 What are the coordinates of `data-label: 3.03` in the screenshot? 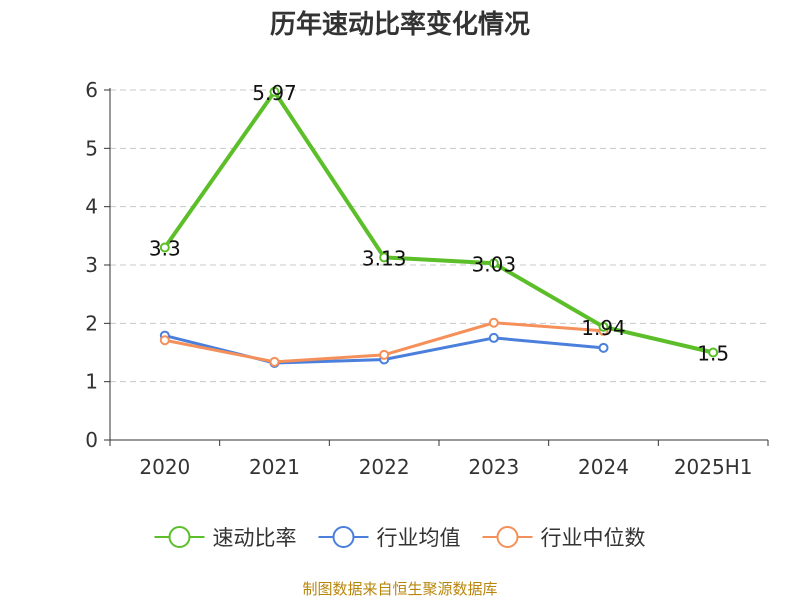 It's located at (494, 264).